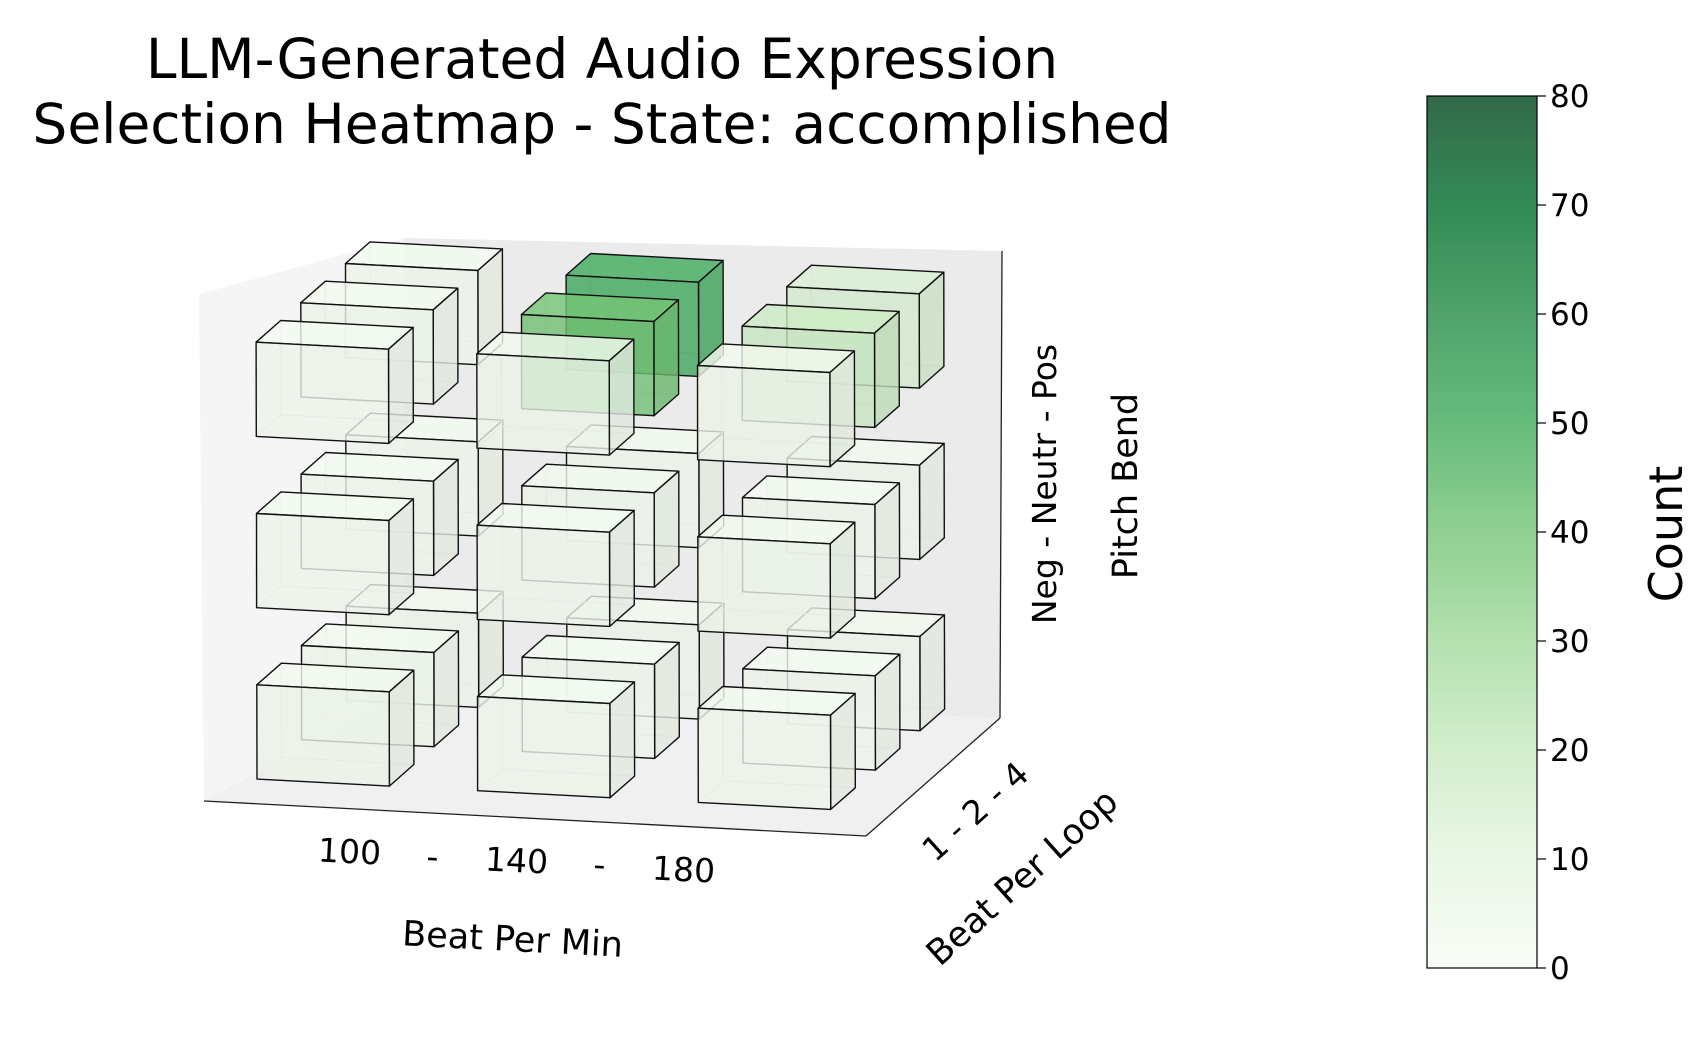 This screenshot has height=1057, width=1708. I want to click on x-axis-line, so click(535, 818).